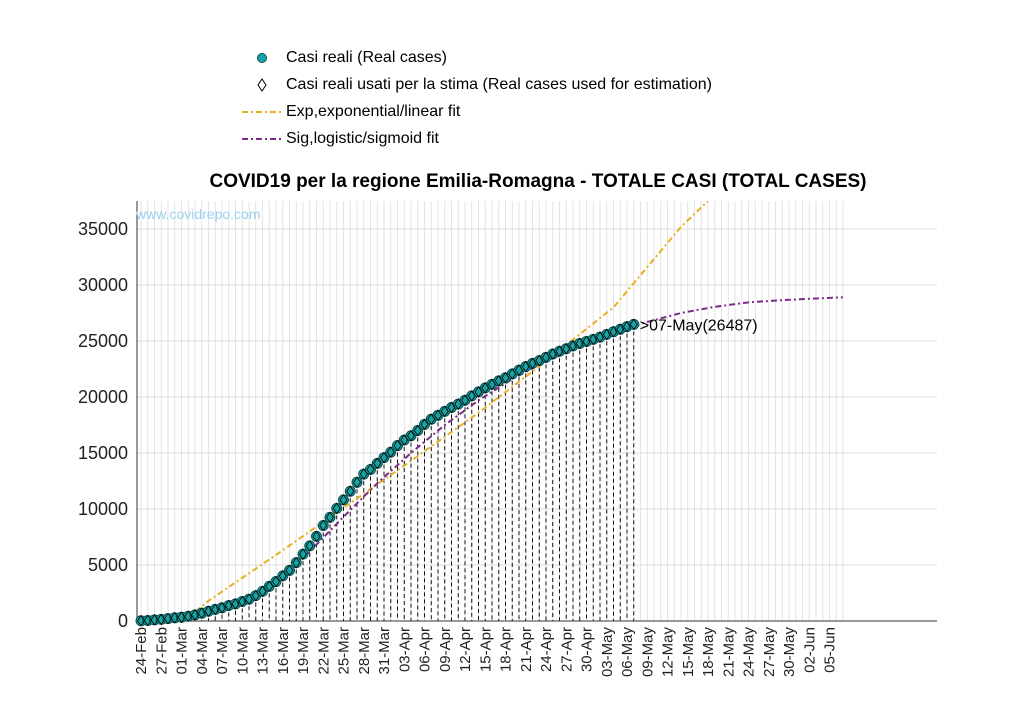 The width and height of the screenshot is (1036, 703). Describe the element at coordinates (699, 325) in the screenshot. I see `last-value-annotation: >07-May(26487)` at that location.